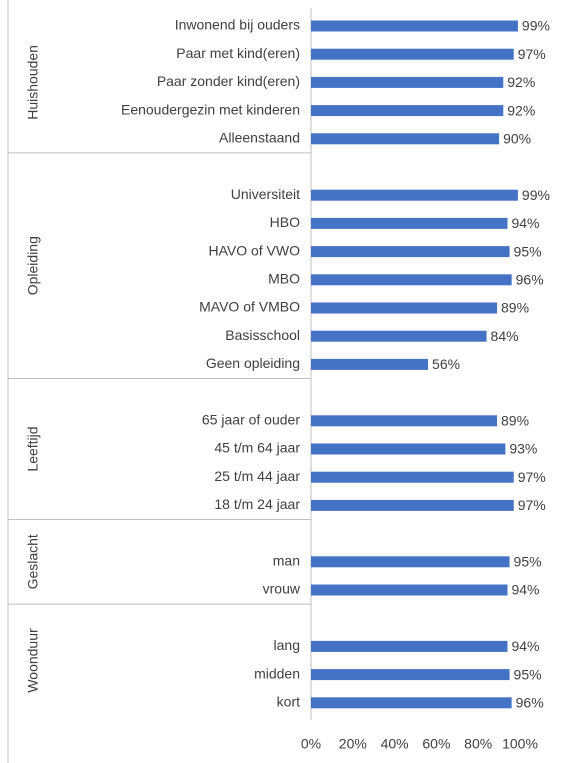  Describe the element at coordinates (251, 420) in the screenshot. I see `category-label: 65 jaar of ouder` at that location.